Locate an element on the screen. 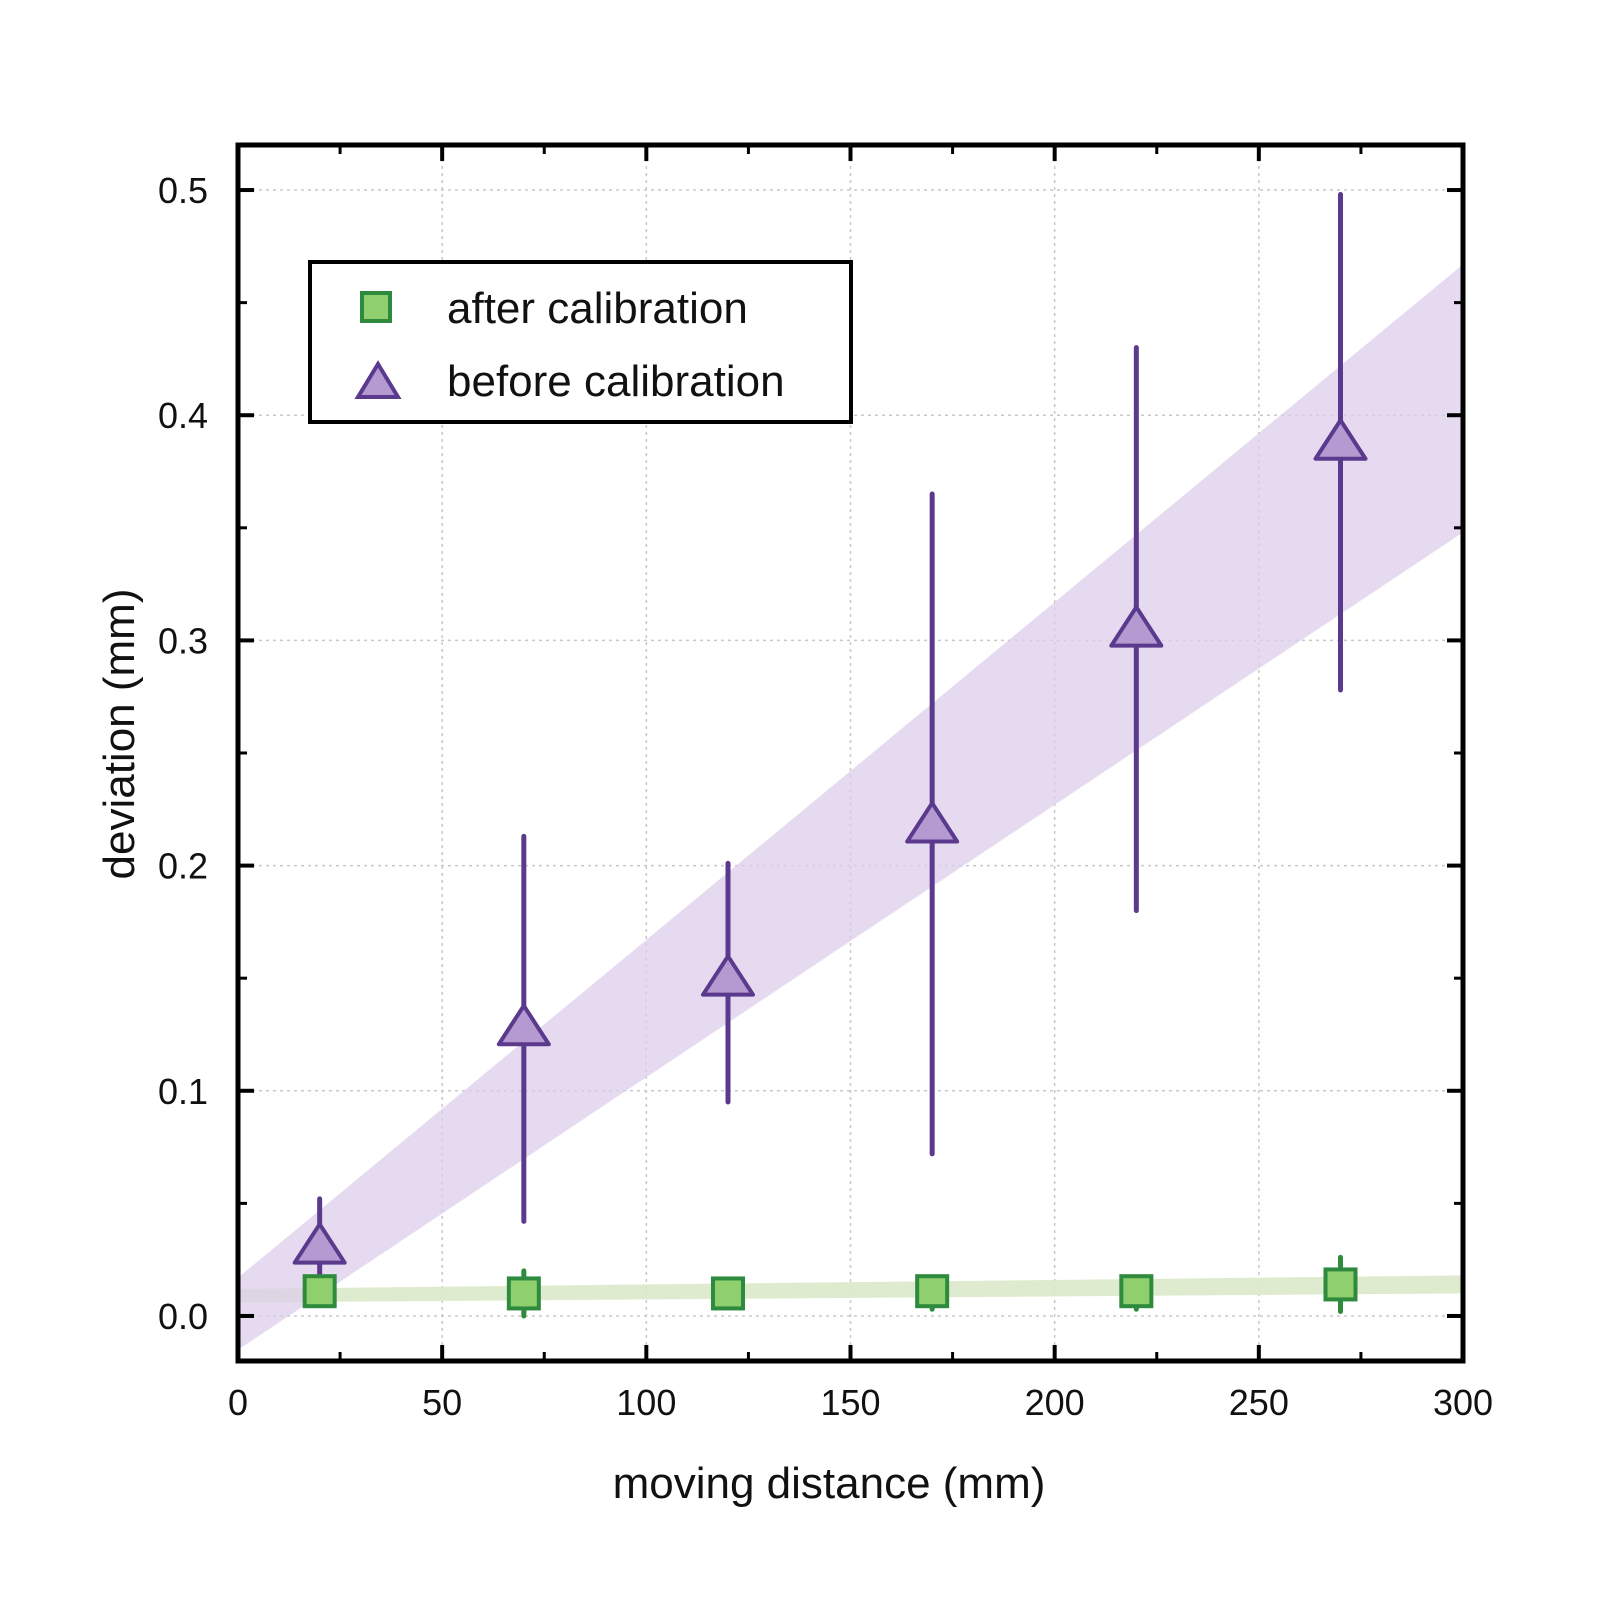  x-tick-label: 250 is located at coordinates (1259, 1402).